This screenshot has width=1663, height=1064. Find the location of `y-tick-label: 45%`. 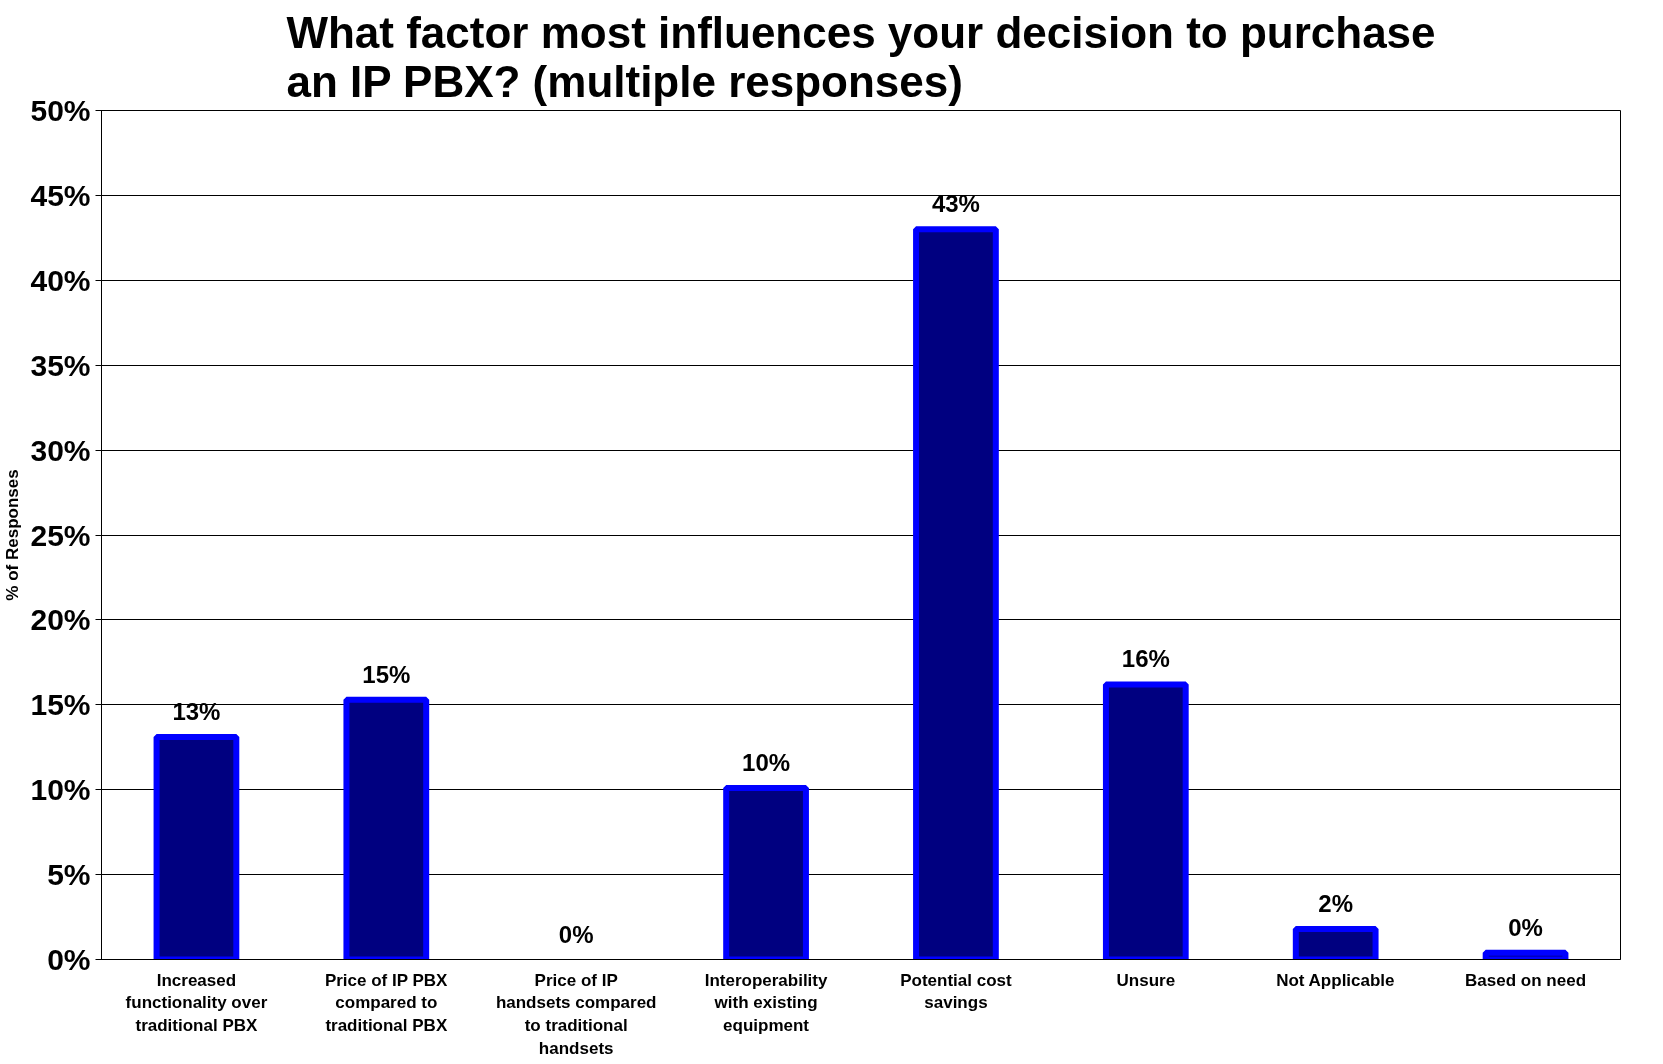

y-tick-label: 45% is located at coordinates (60, 195).